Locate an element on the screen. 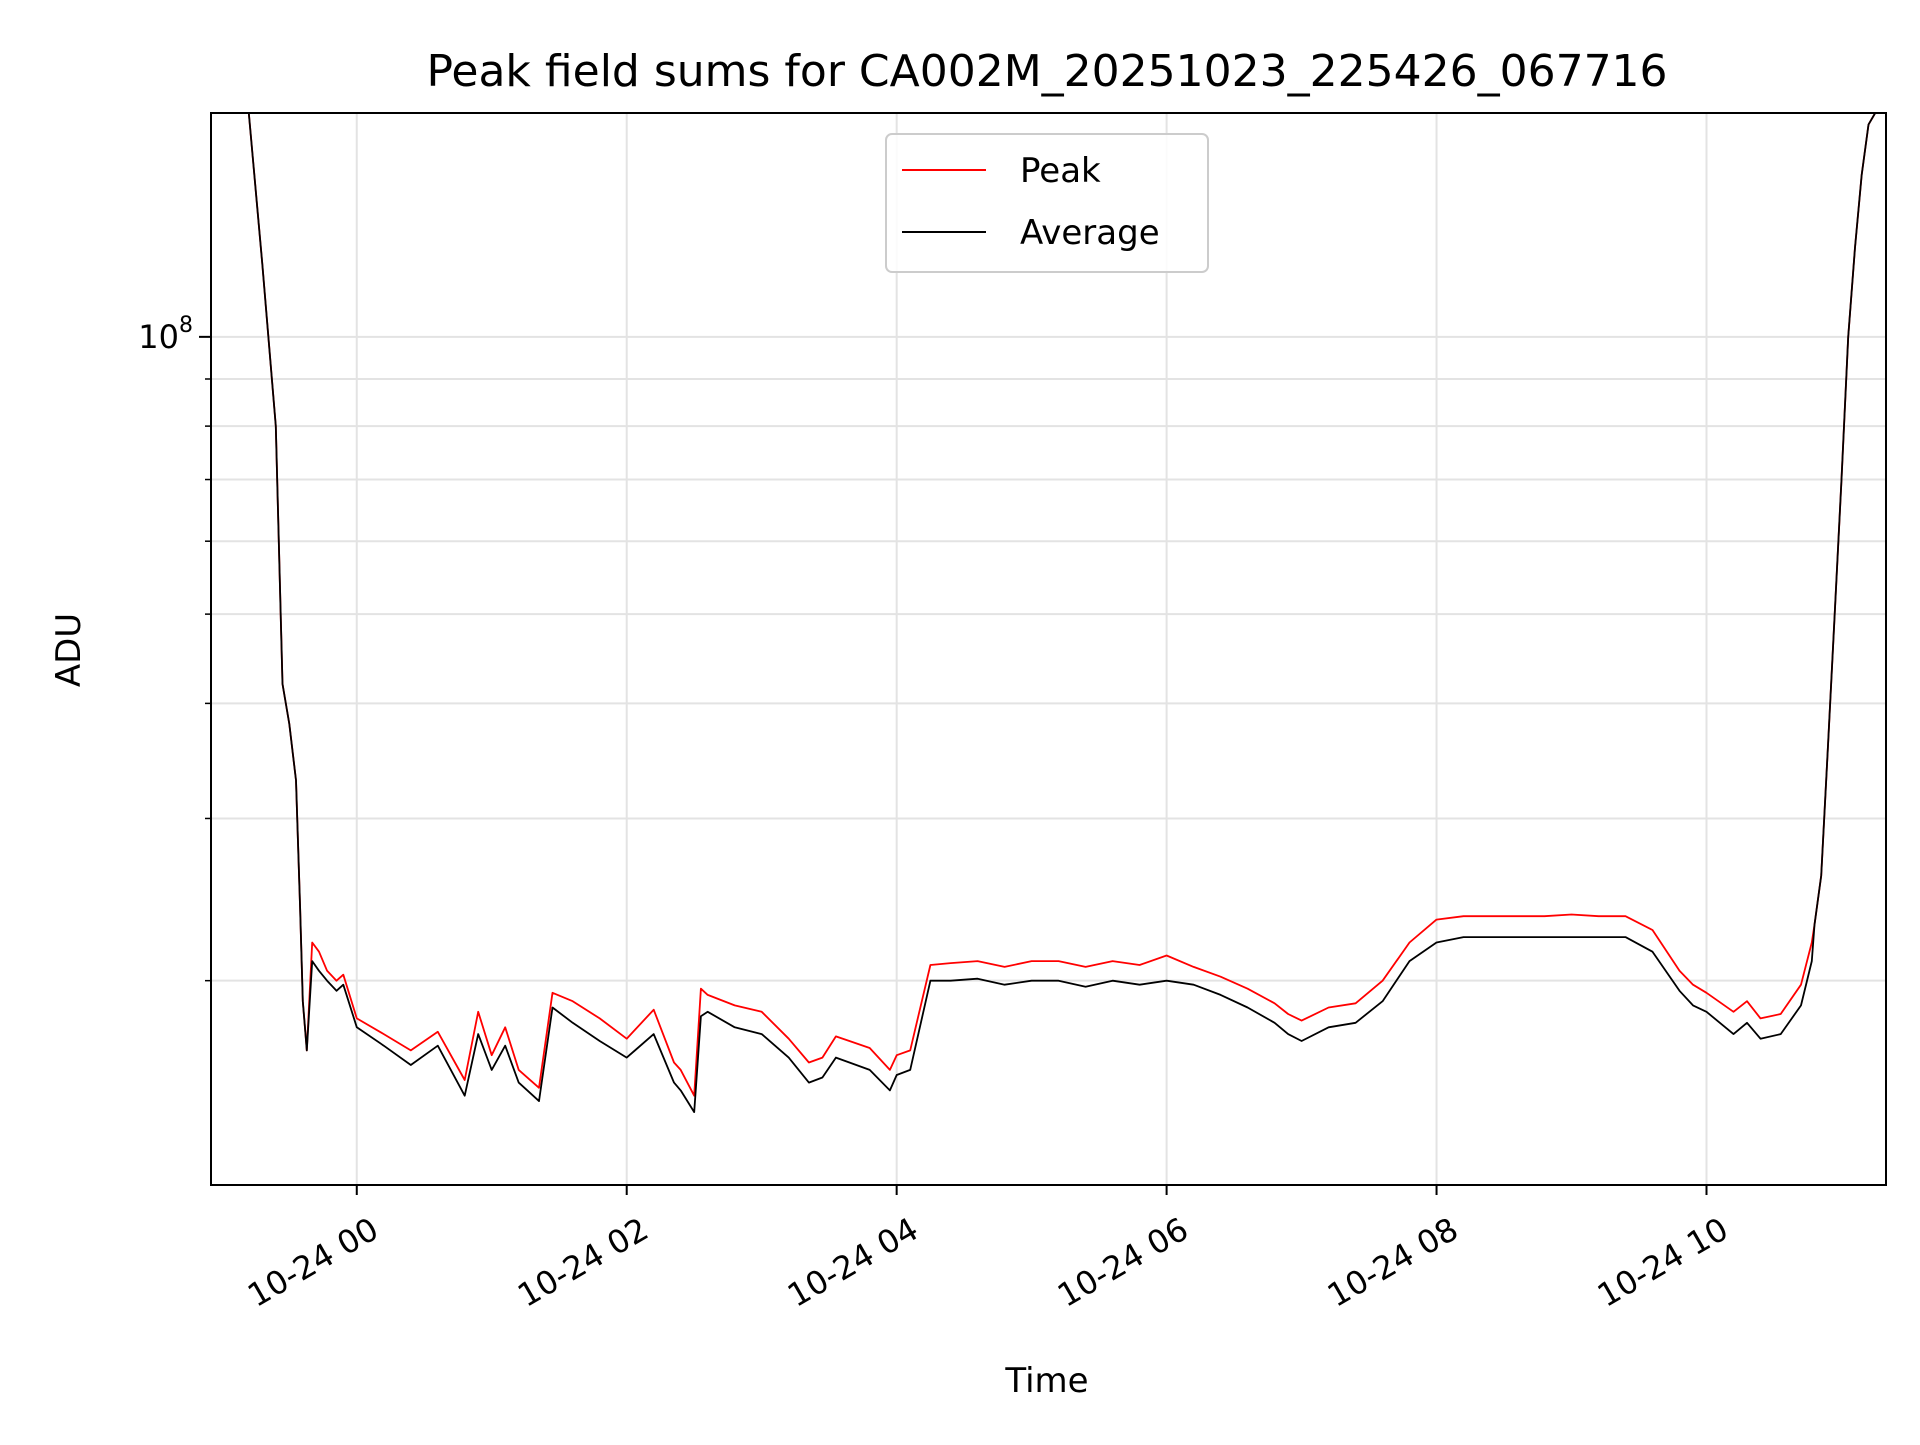 Image resolution: width=1920 pixels, height=1445 pixels. legend-box is located at coordinates (1047, 203).